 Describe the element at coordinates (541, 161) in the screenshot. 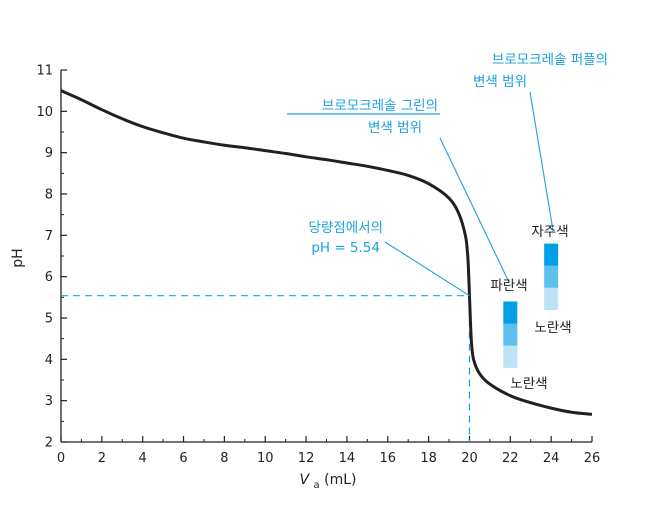

I see `bcp-leader-line` at that location.